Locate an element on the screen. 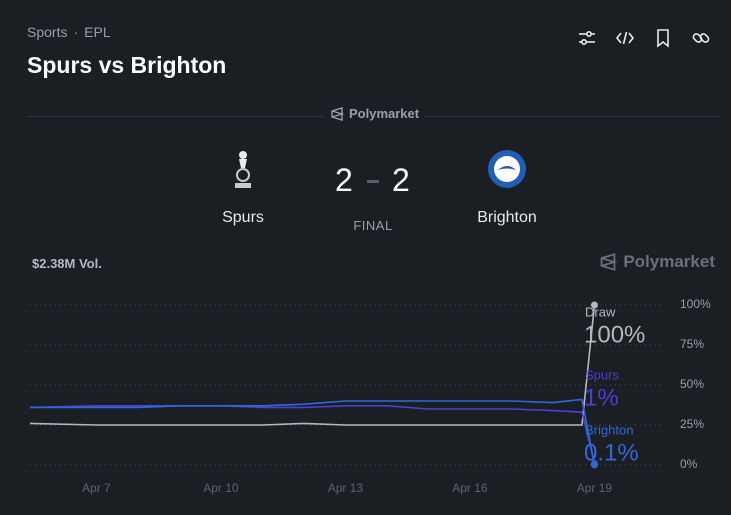 This screenshot has height=515, width=731. breadcrumb-item: EPL is located at coordinates (97, 32).